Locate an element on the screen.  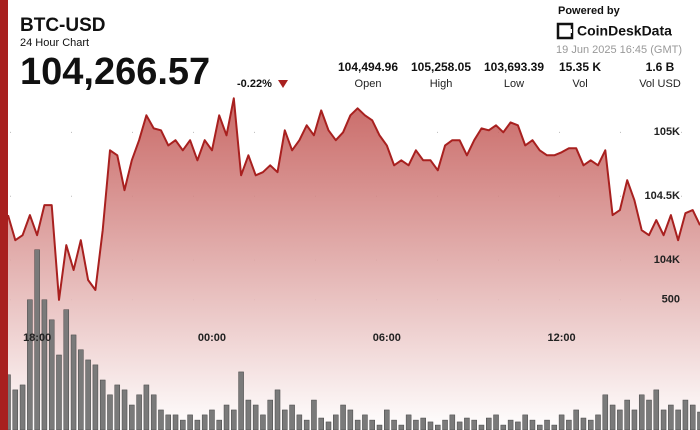
stat-value: 15.35 K is located at coordinates (580, 67).